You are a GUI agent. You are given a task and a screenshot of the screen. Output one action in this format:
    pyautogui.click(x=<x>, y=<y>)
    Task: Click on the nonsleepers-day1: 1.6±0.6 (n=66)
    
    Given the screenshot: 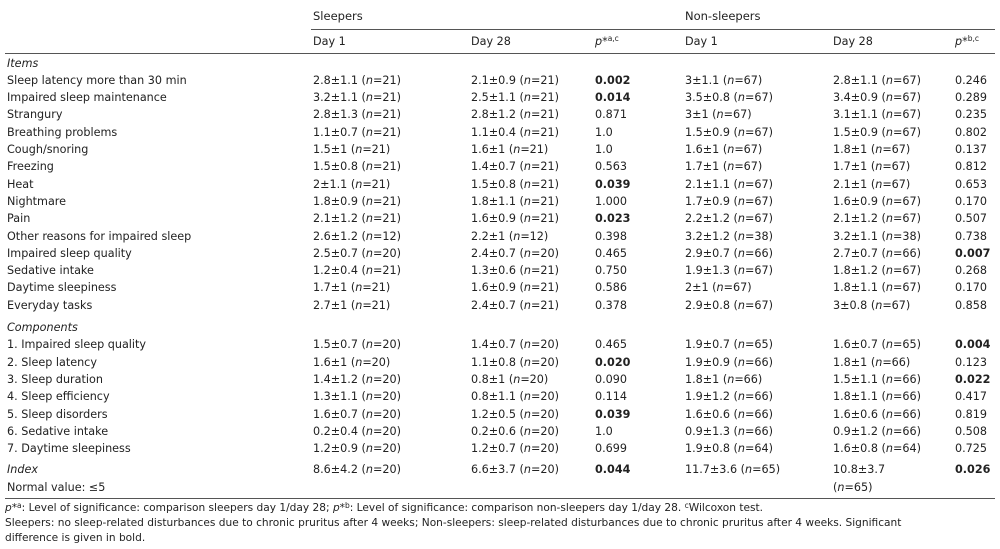 What is the action you would take?
    pyautogui.click(x=729, y=414)
    